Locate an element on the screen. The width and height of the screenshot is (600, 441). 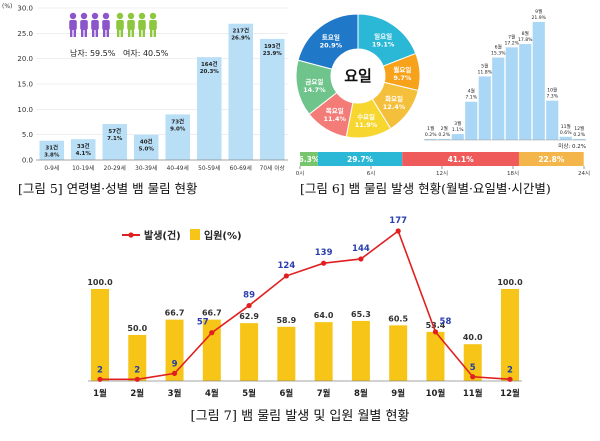
month-tick-label: 11월 is located at coordinates (473, 393).